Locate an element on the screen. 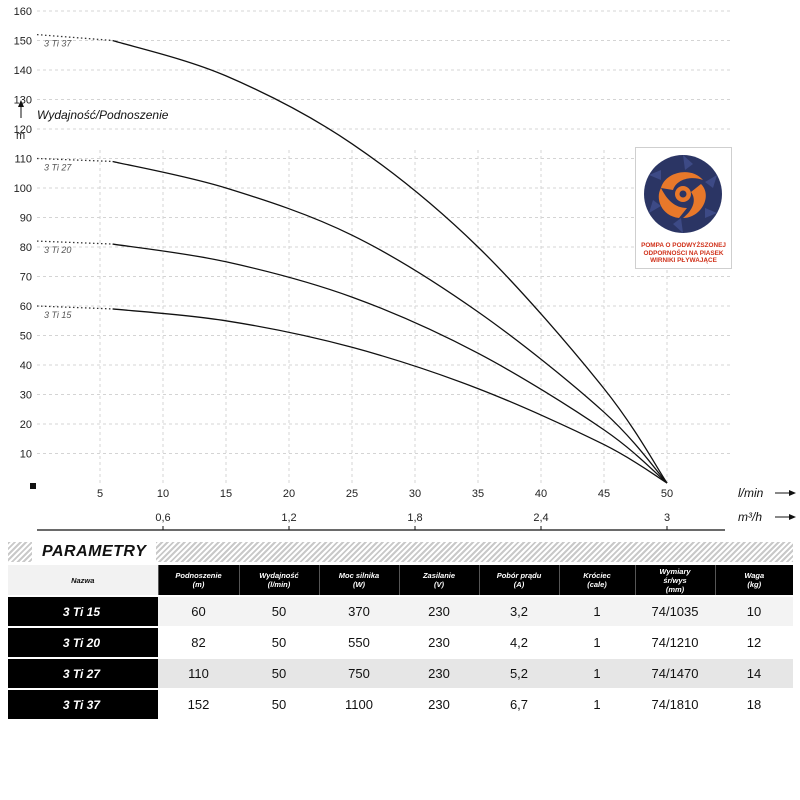  x-tick-label: 20 is located at coordinates (289, 494).